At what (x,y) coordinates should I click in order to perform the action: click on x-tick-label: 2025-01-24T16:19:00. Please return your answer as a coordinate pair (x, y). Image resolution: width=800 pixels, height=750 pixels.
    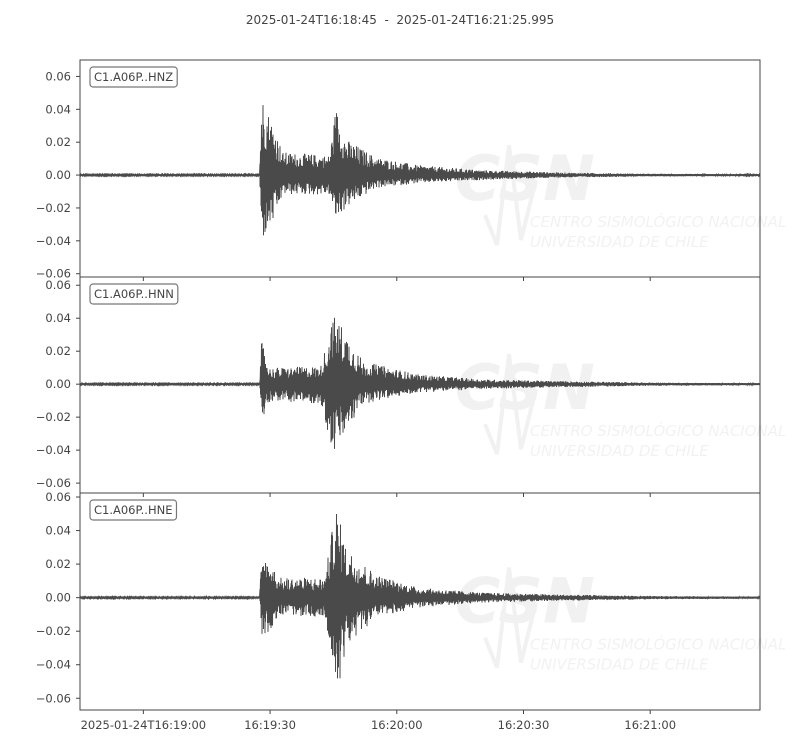
    Looking at the image, I should click on (144, 725).